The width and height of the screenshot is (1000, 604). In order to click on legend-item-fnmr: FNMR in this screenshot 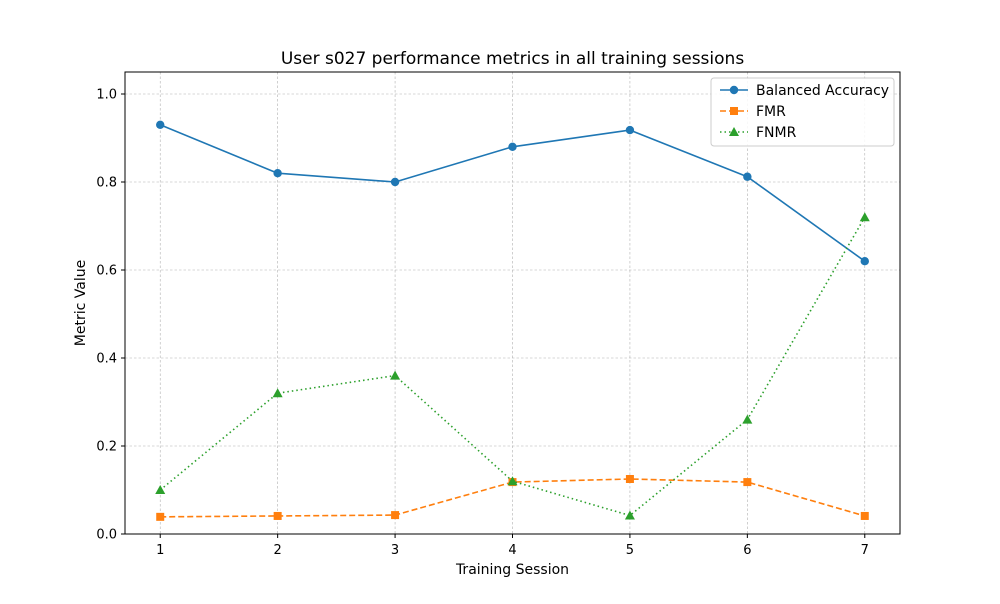, I will do `click(758, 133)`.